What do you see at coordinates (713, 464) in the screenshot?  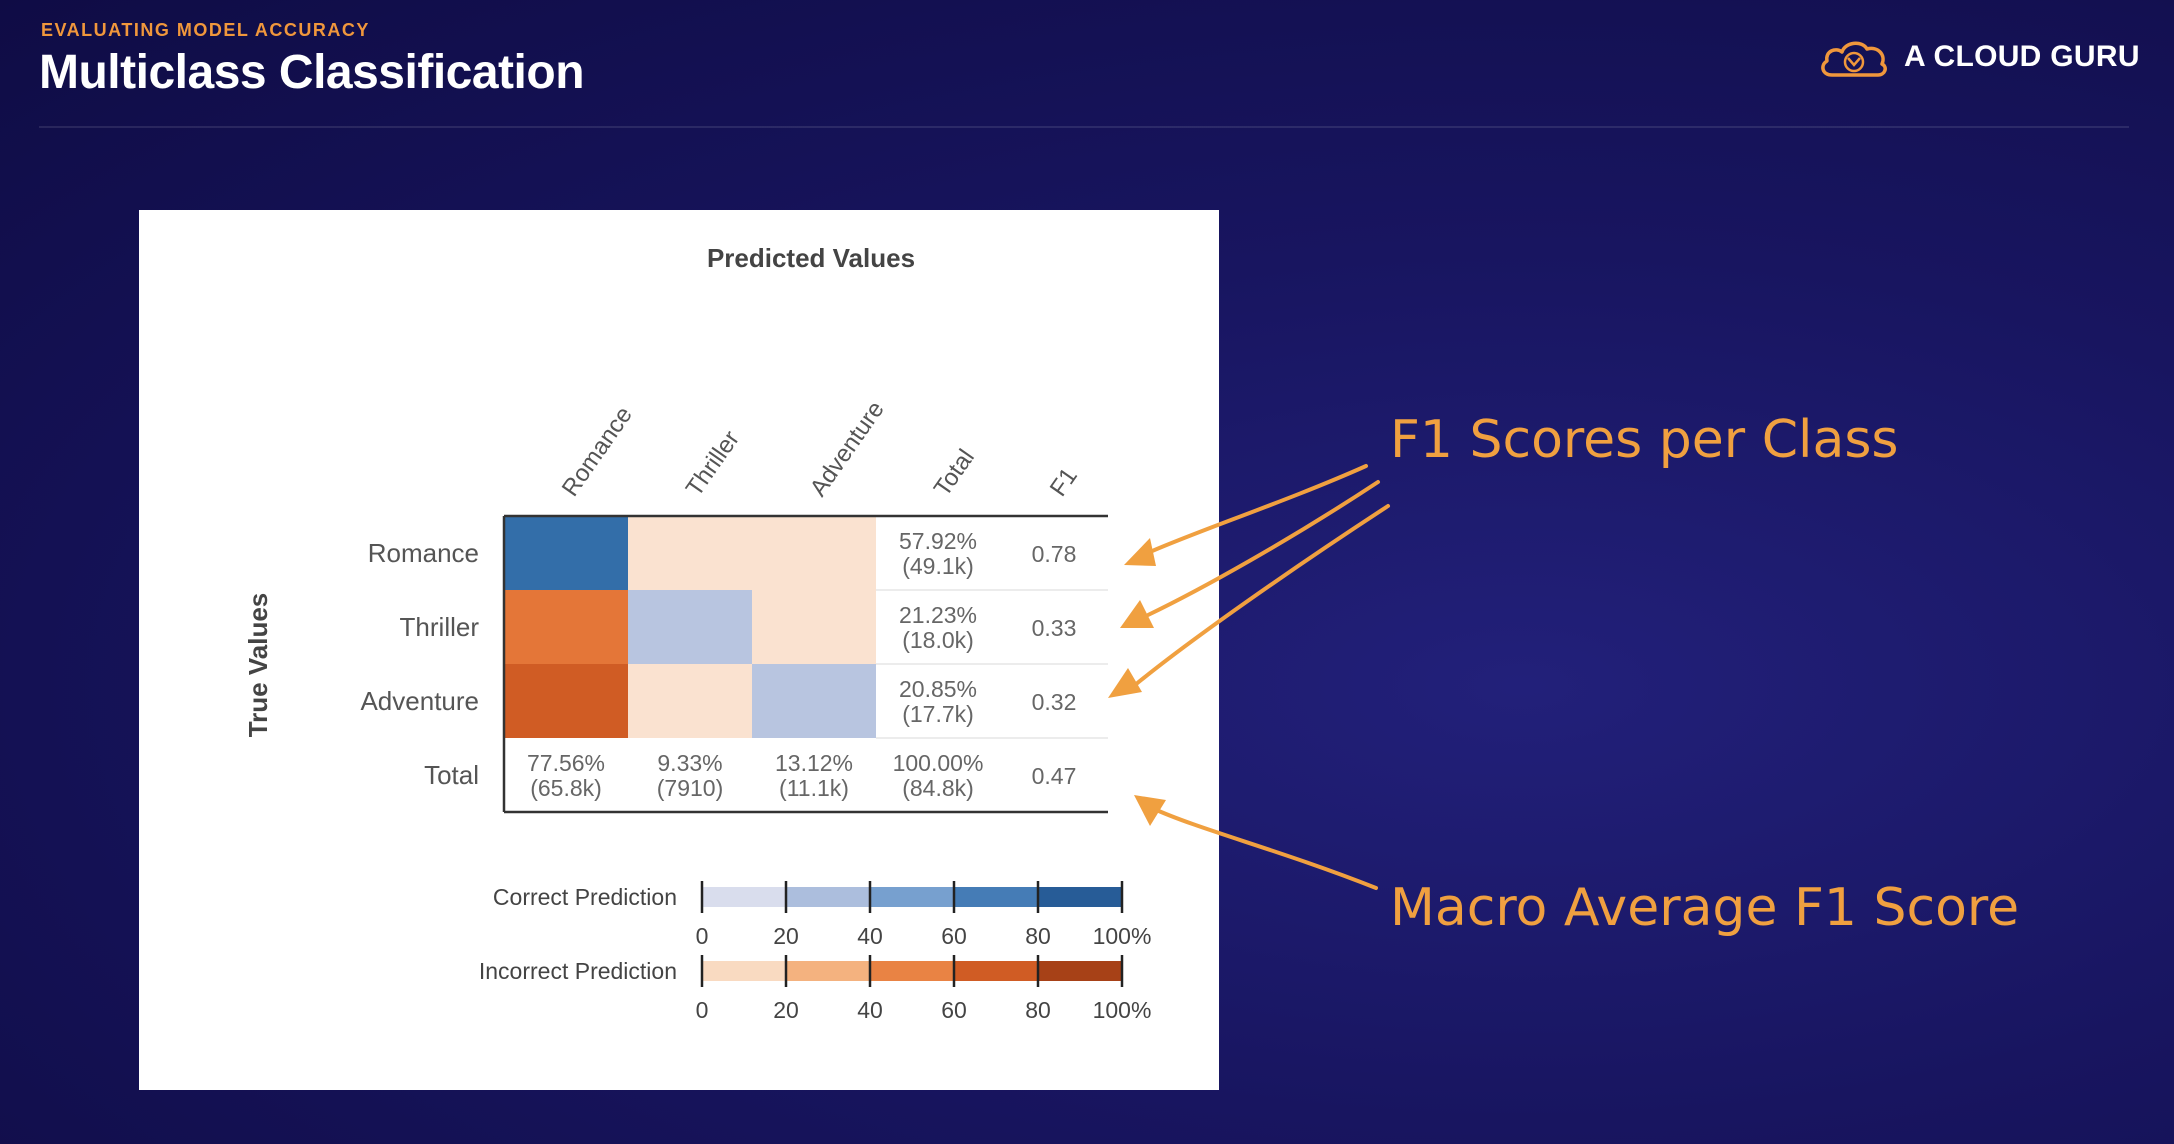 I see `column-header-thriller: Thriller` at bounding box center [713, 464].